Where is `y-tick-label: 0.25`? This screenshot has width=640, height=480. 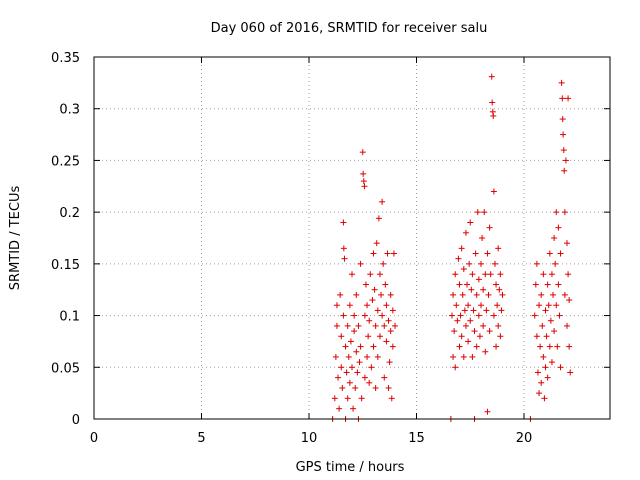 y-tick-label: 0.25 is located at coordinates (65, 161).